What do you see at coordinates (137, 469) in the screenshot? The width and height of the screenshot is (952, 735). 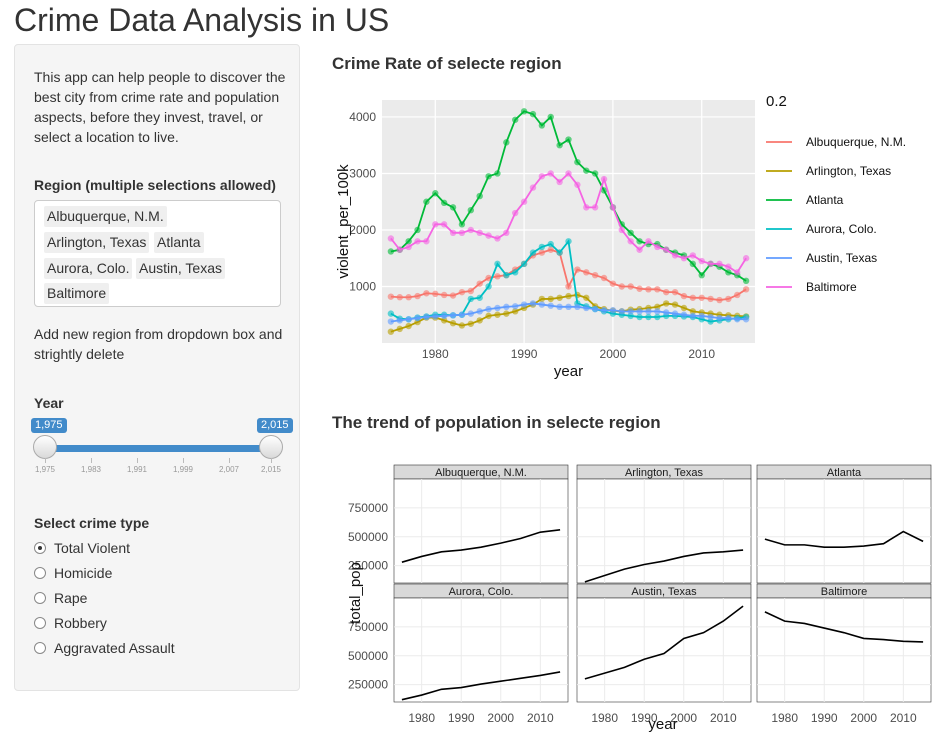 I see `year-tick-label: 1,991` at bounding box center [137, 469].